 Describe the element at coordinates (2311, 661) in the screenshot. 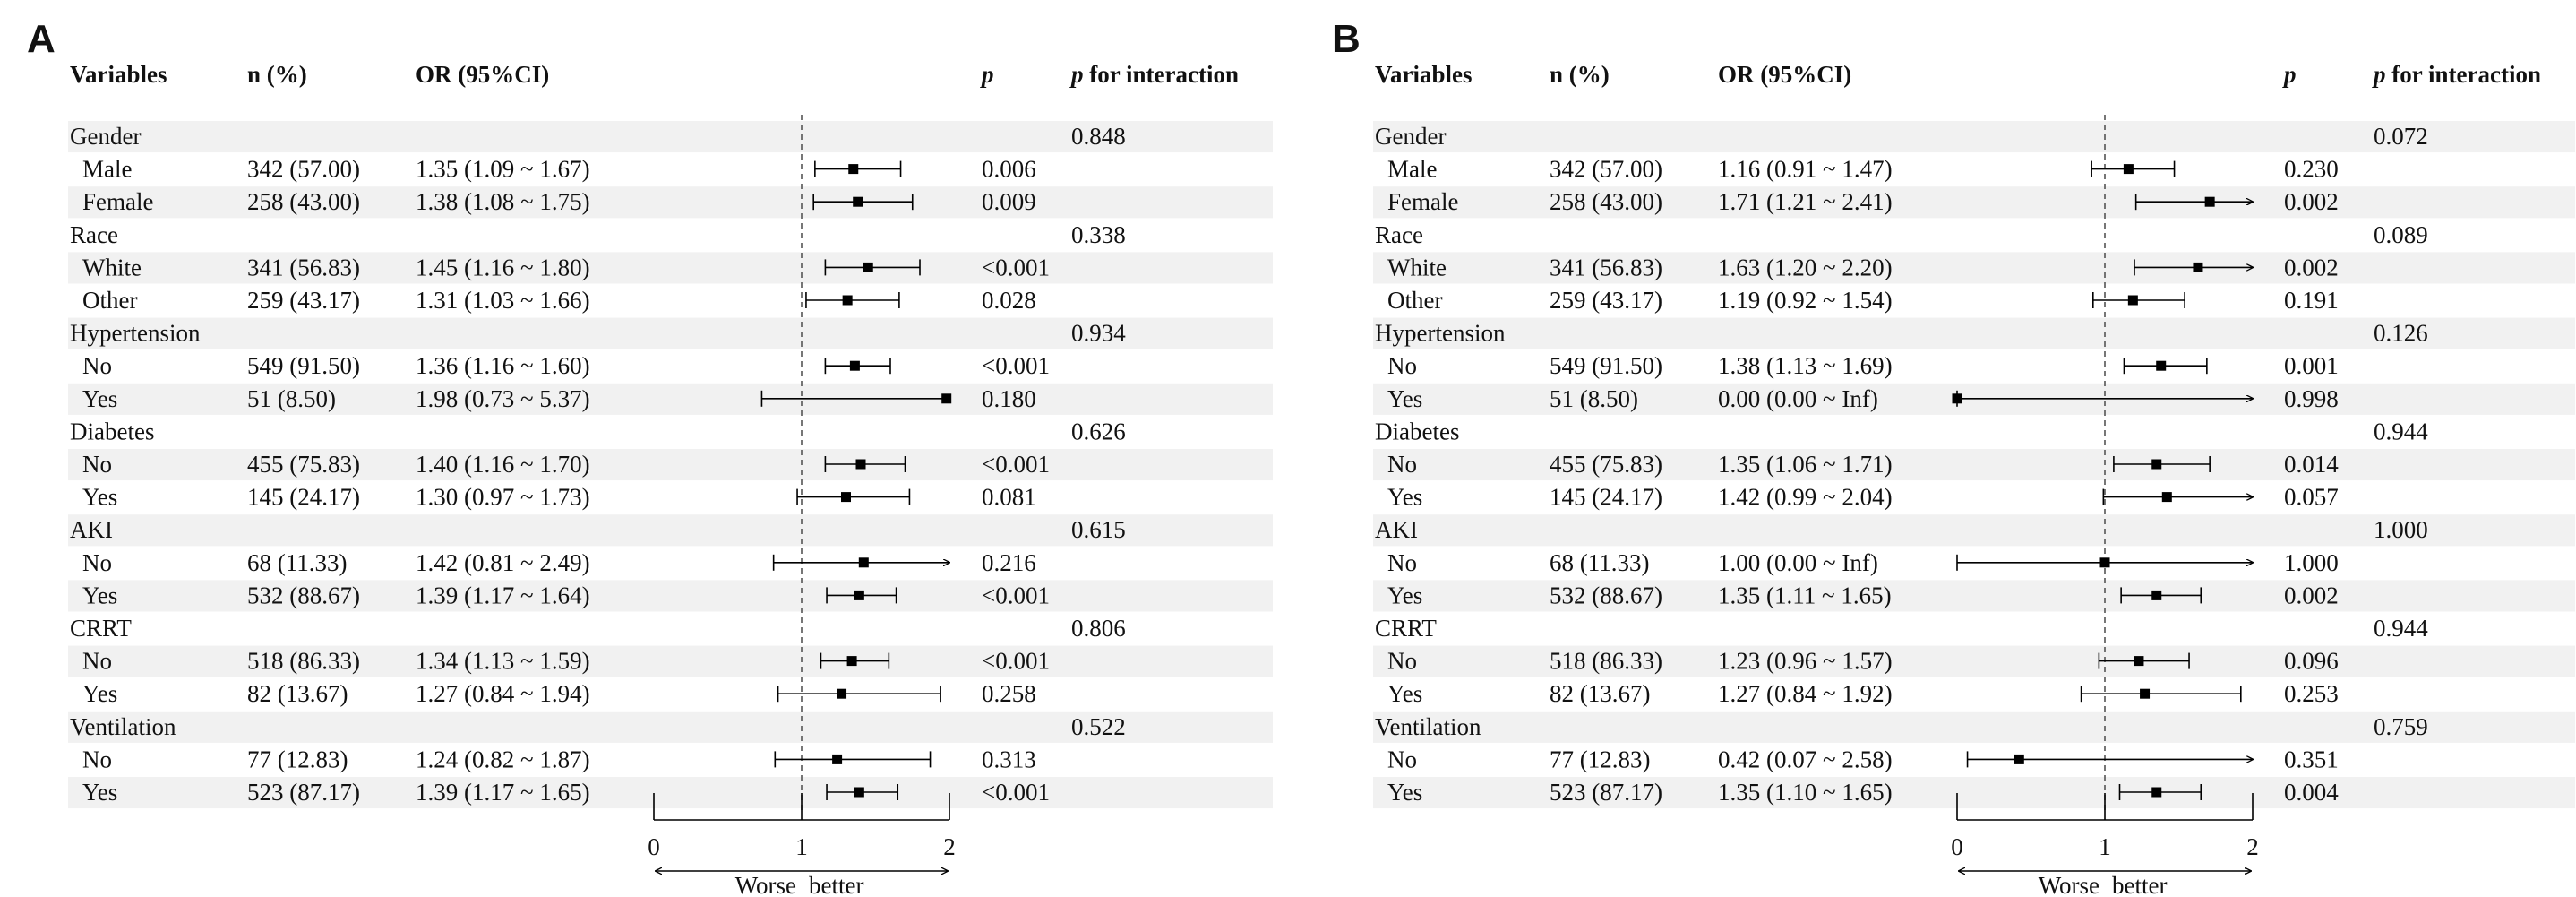

I see `p-value: 0.096` at that location.